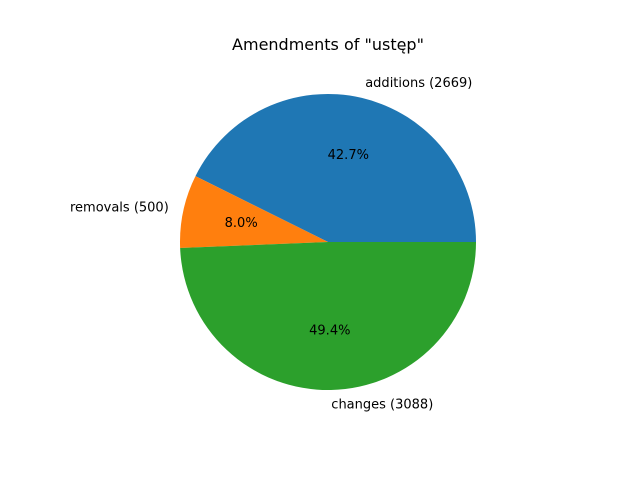  Describe the element at coordinates (382, 404) in the screenshot. I see `slice-label: changes (3088)` at that location.